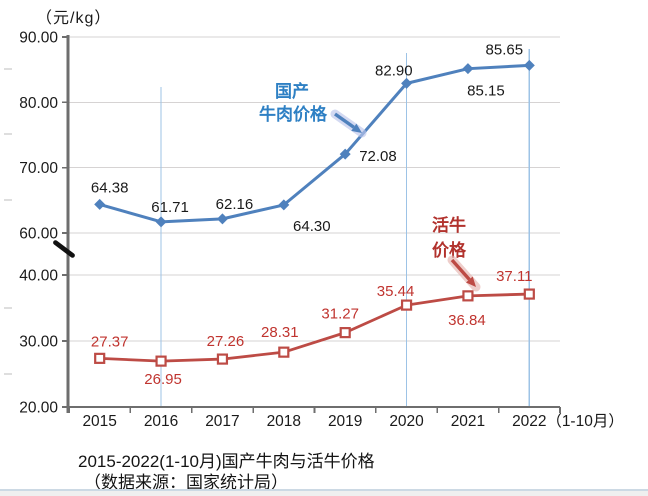 This screenshot has height=496, width=648. Describe the element at coordinates (186, 482) in the screenshot. I see `chart-source-caption: （数据来源：国家统计局）` at that location.